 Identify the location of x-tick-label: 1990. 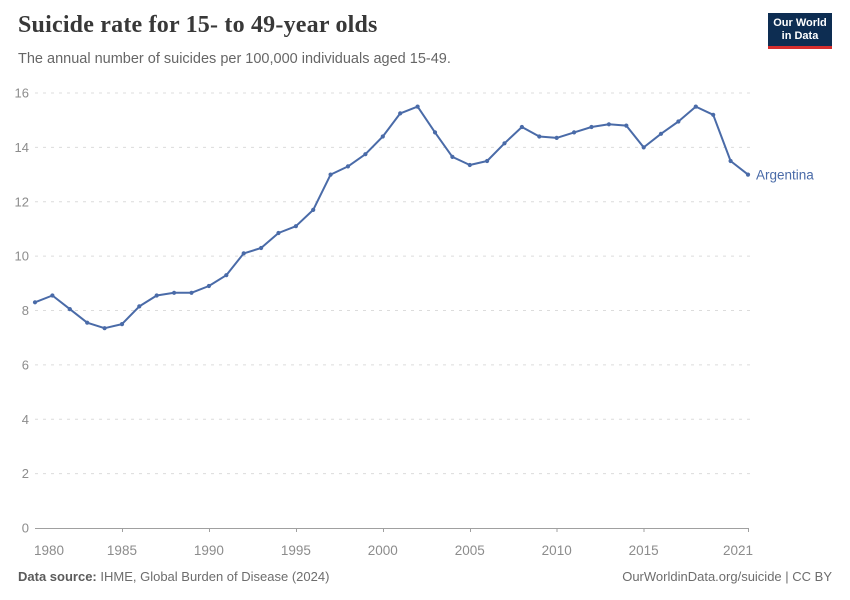
(209, 550).